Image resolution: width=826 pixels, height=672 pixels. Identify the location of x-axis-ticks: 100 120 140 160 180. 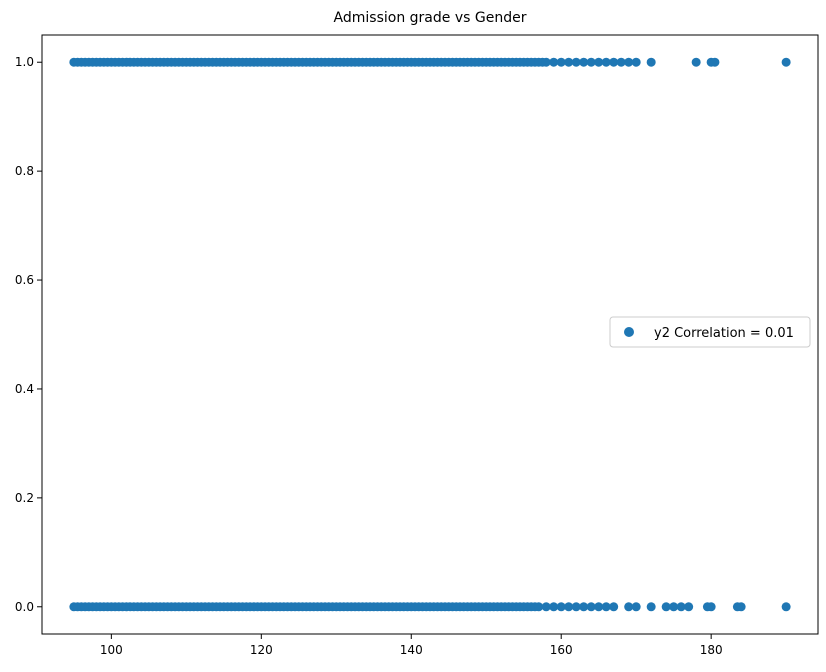
(411, 645).